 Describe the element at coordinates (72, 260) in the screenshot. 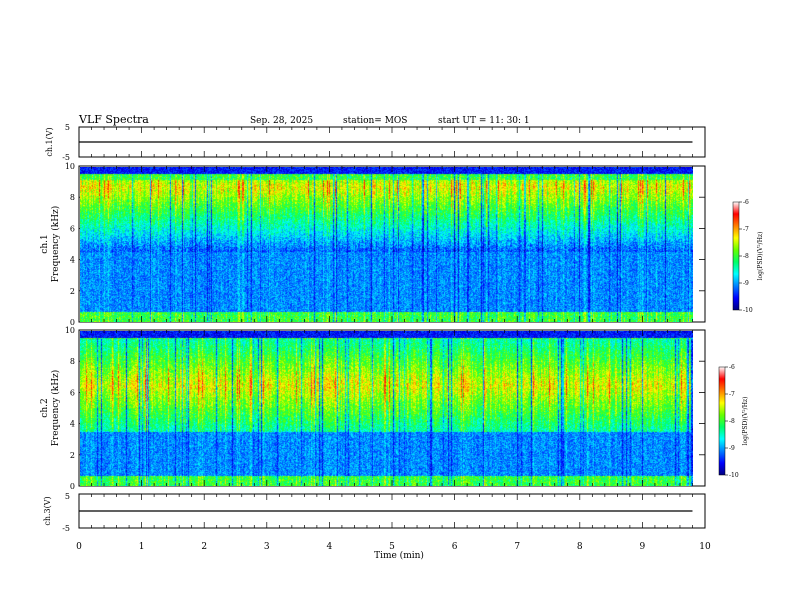

I see `ch1-spectrogram-ytick-label: 4` at that location.